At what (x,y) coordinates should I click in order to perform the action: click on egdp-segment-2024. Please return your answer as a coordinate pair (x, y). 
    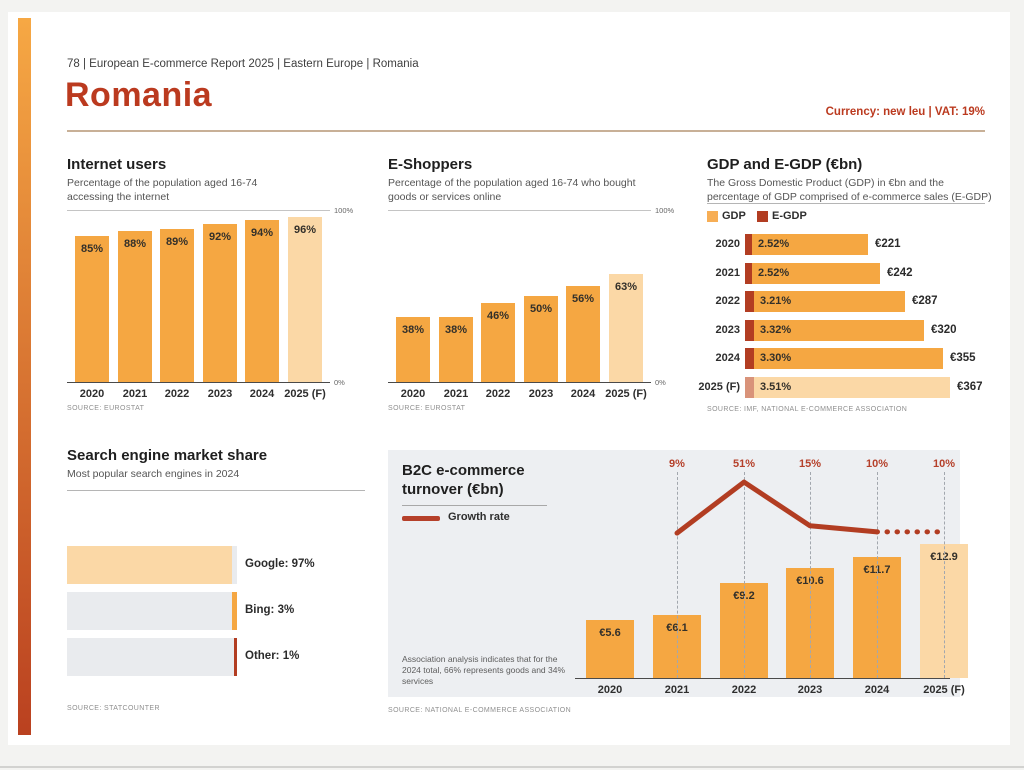
    Looking at the image, I should click on (749, 358).